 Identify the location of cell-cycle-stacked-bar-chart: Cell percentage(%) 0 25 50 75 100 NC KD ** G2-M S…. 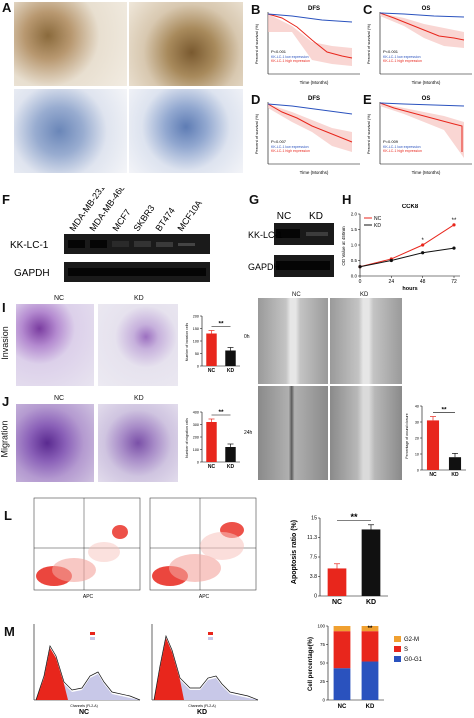
(365, 667).